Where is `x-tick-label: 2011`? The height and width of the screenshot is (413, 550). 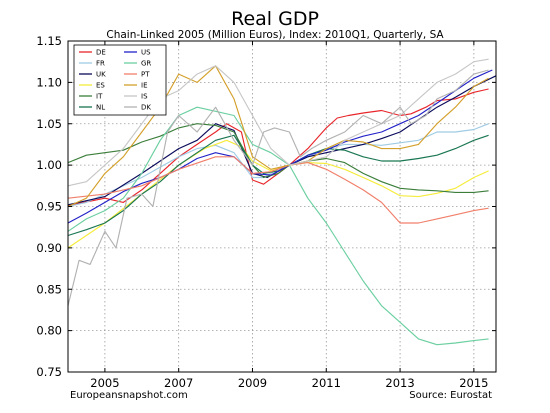 x-tick-label: 2011 is located at coordinates (326, 383).